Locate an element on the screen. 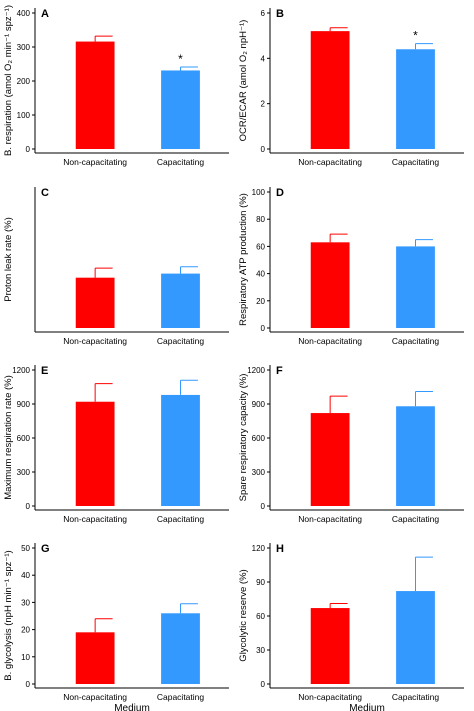  y-tick-label: 90 is located at coordinates (260, 582).